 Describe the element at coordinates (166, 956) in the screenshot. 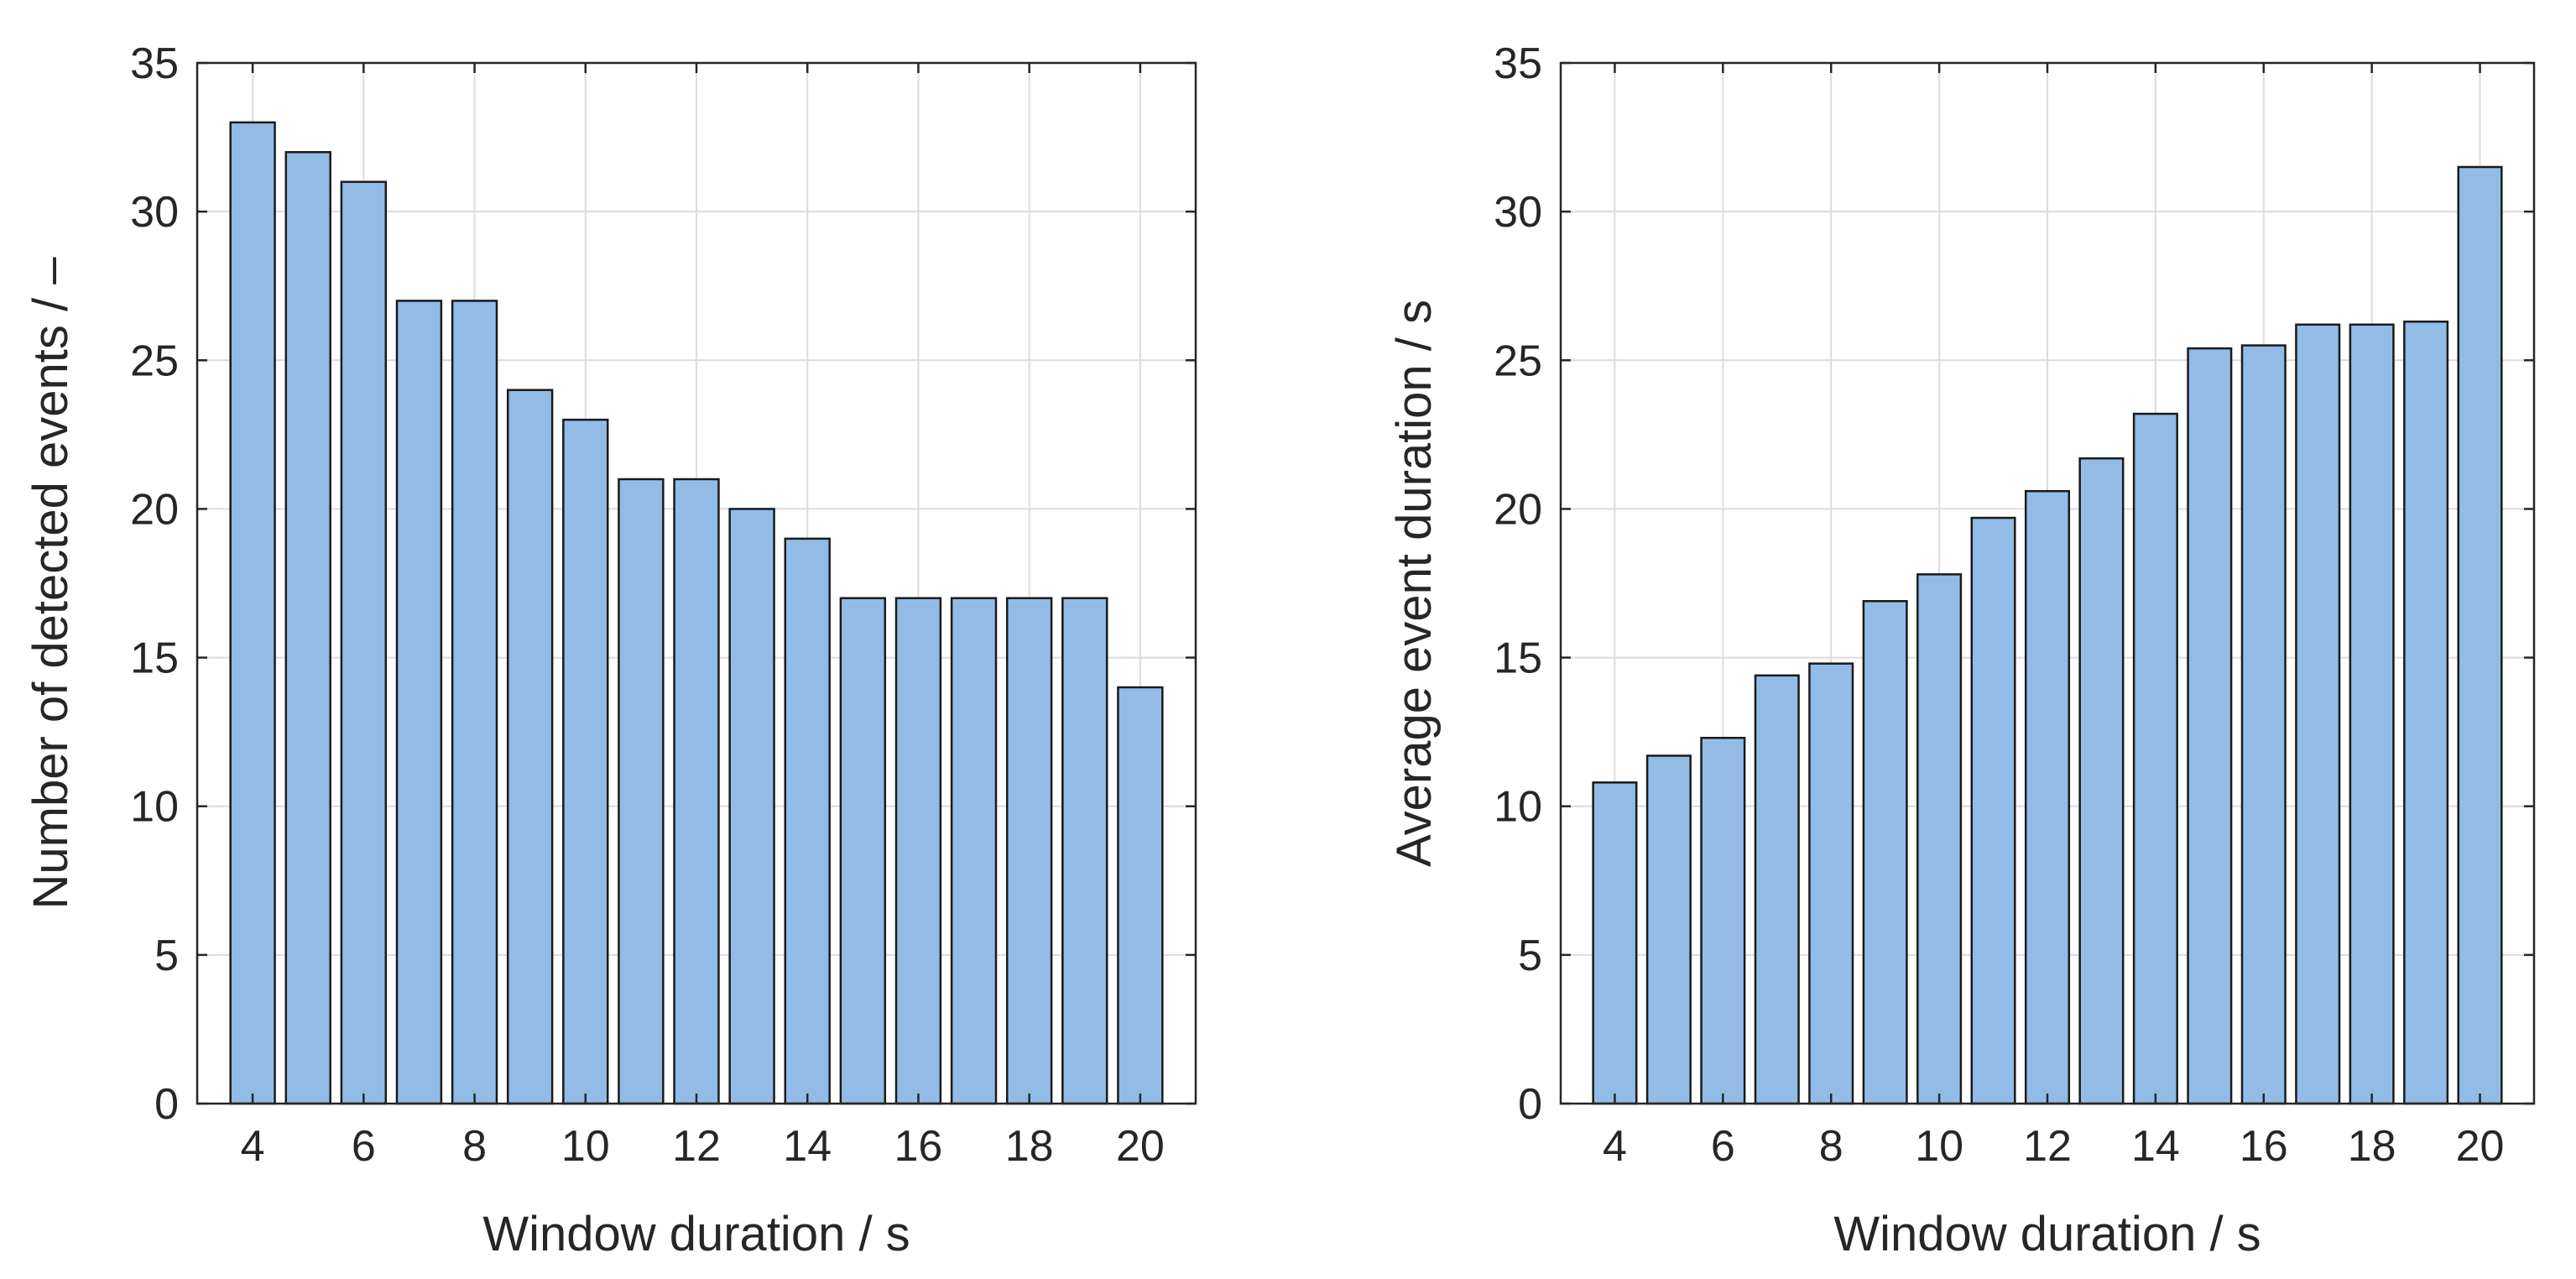

I see `chart-left-ytick-label: 5` at that location.